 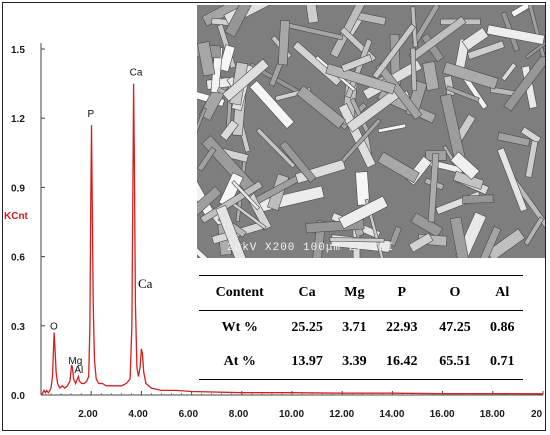 I want to click on header-cell: Mg, so click(x=354, y=292).